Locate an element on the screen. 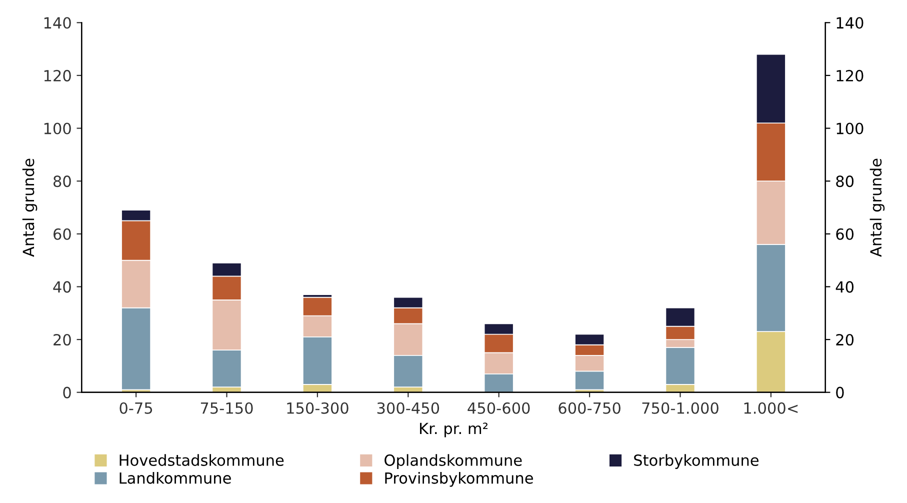 The image size is (907, 503). y2-tick-label: 120 is located at coordinates (850, 76).